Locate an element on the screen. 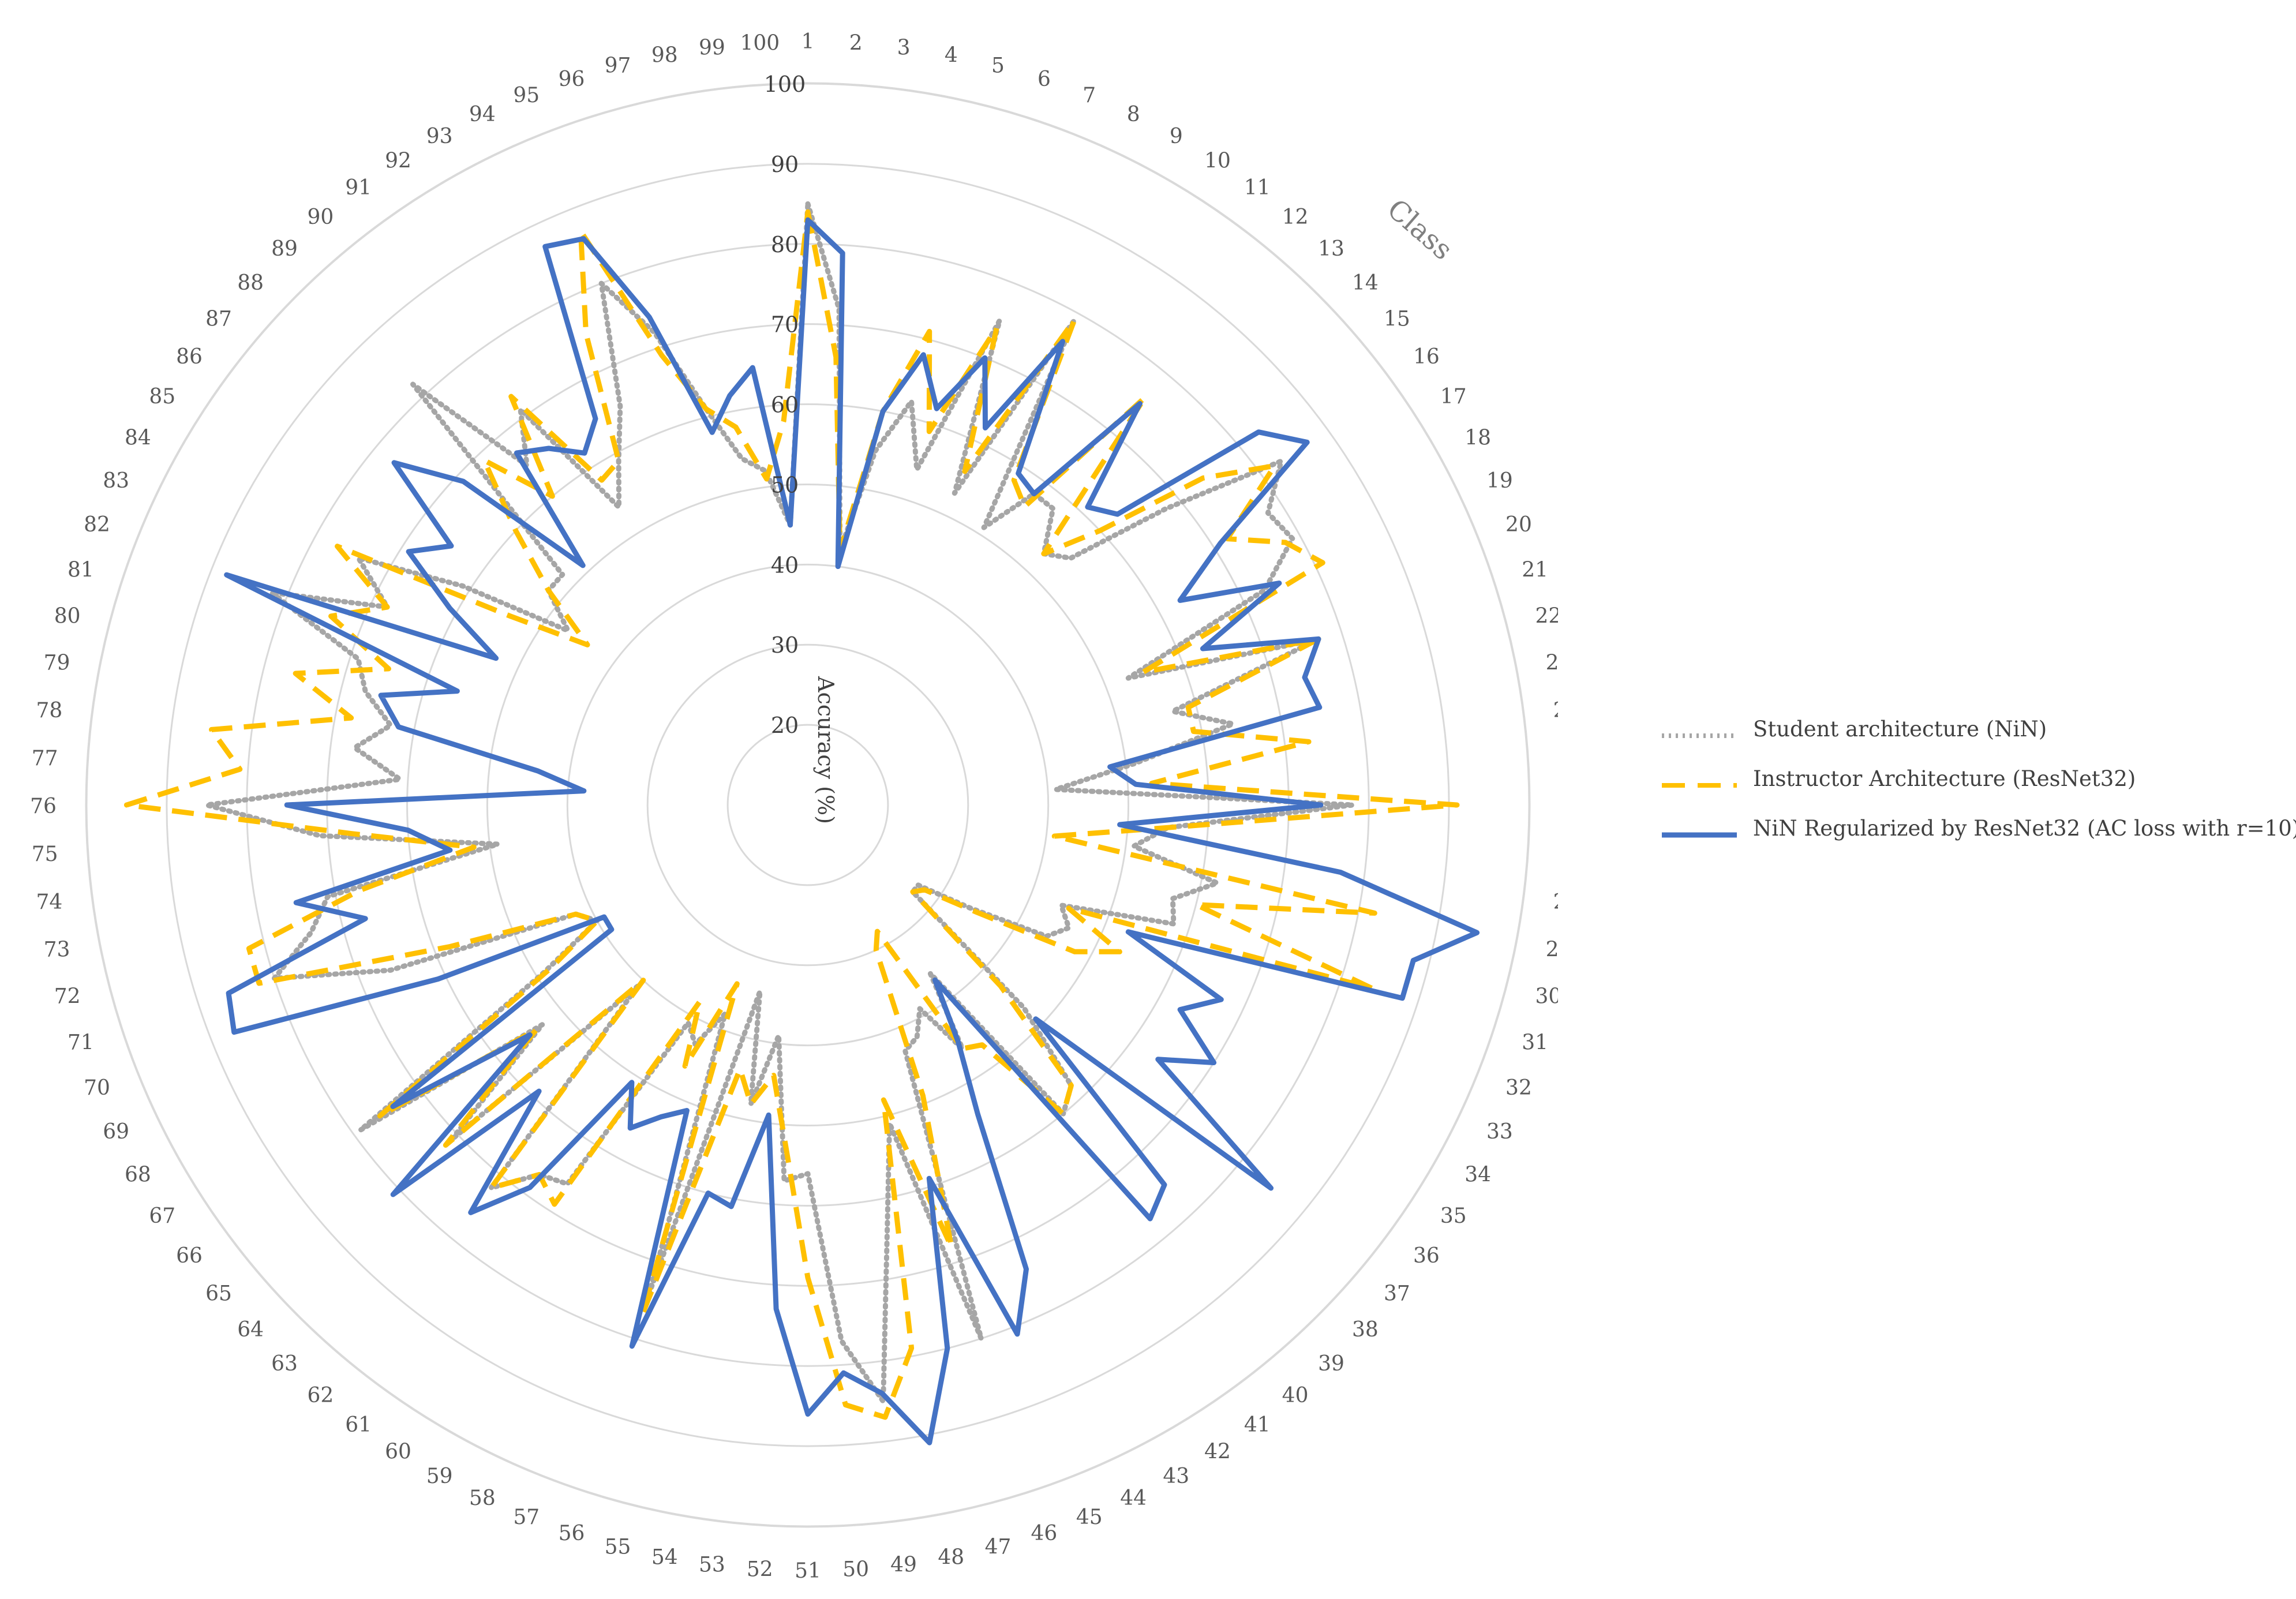 Image resolution: width=2296 pixels, height=1599 pixels. category-label: 6 is located at coordinates (1044, 79).